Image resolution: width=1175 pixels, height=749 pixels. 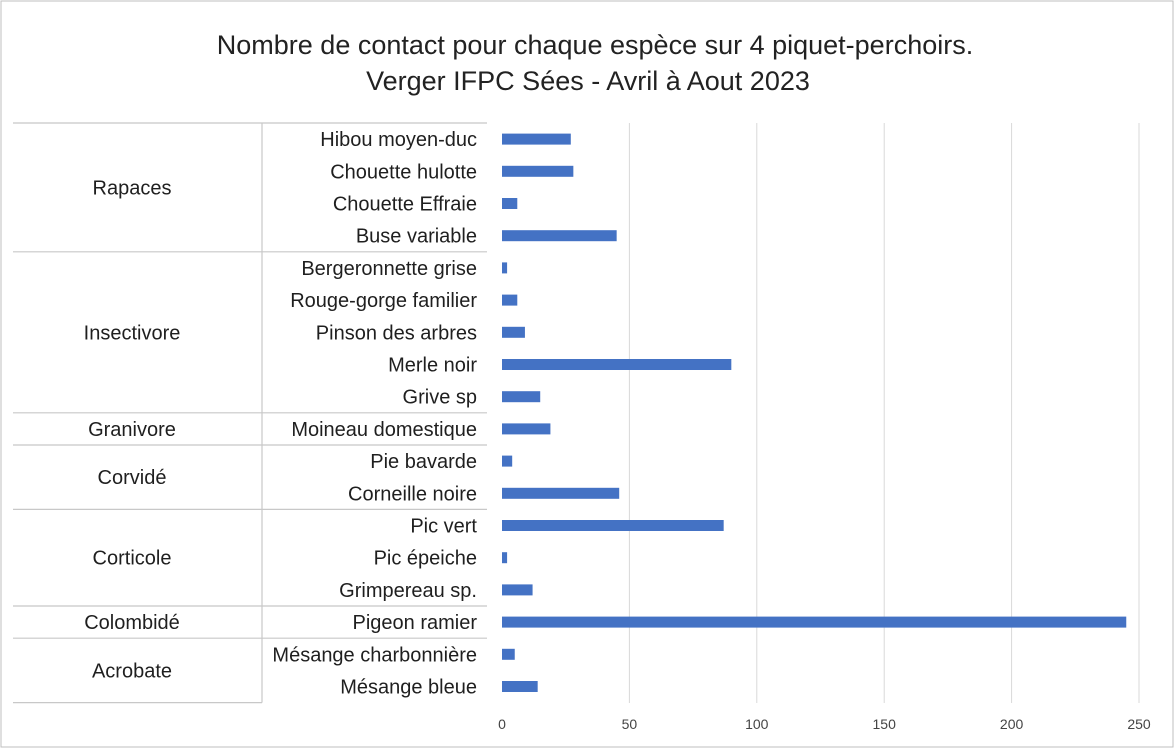 What do you see at coordinates (398, 140) in the screenshot?
I see `species-label: Hibou moyen-duc` at bounding box center [398, 140].